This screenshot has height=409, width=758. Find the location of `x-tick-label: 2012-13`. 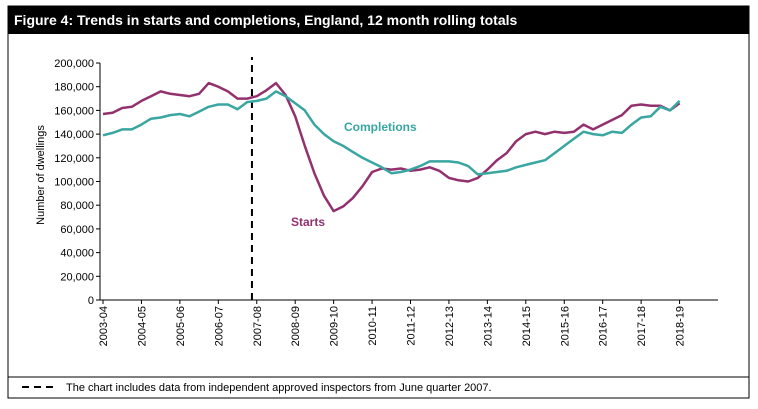

x-tick-label: 2012-13 is located at coordinates (450, 326).